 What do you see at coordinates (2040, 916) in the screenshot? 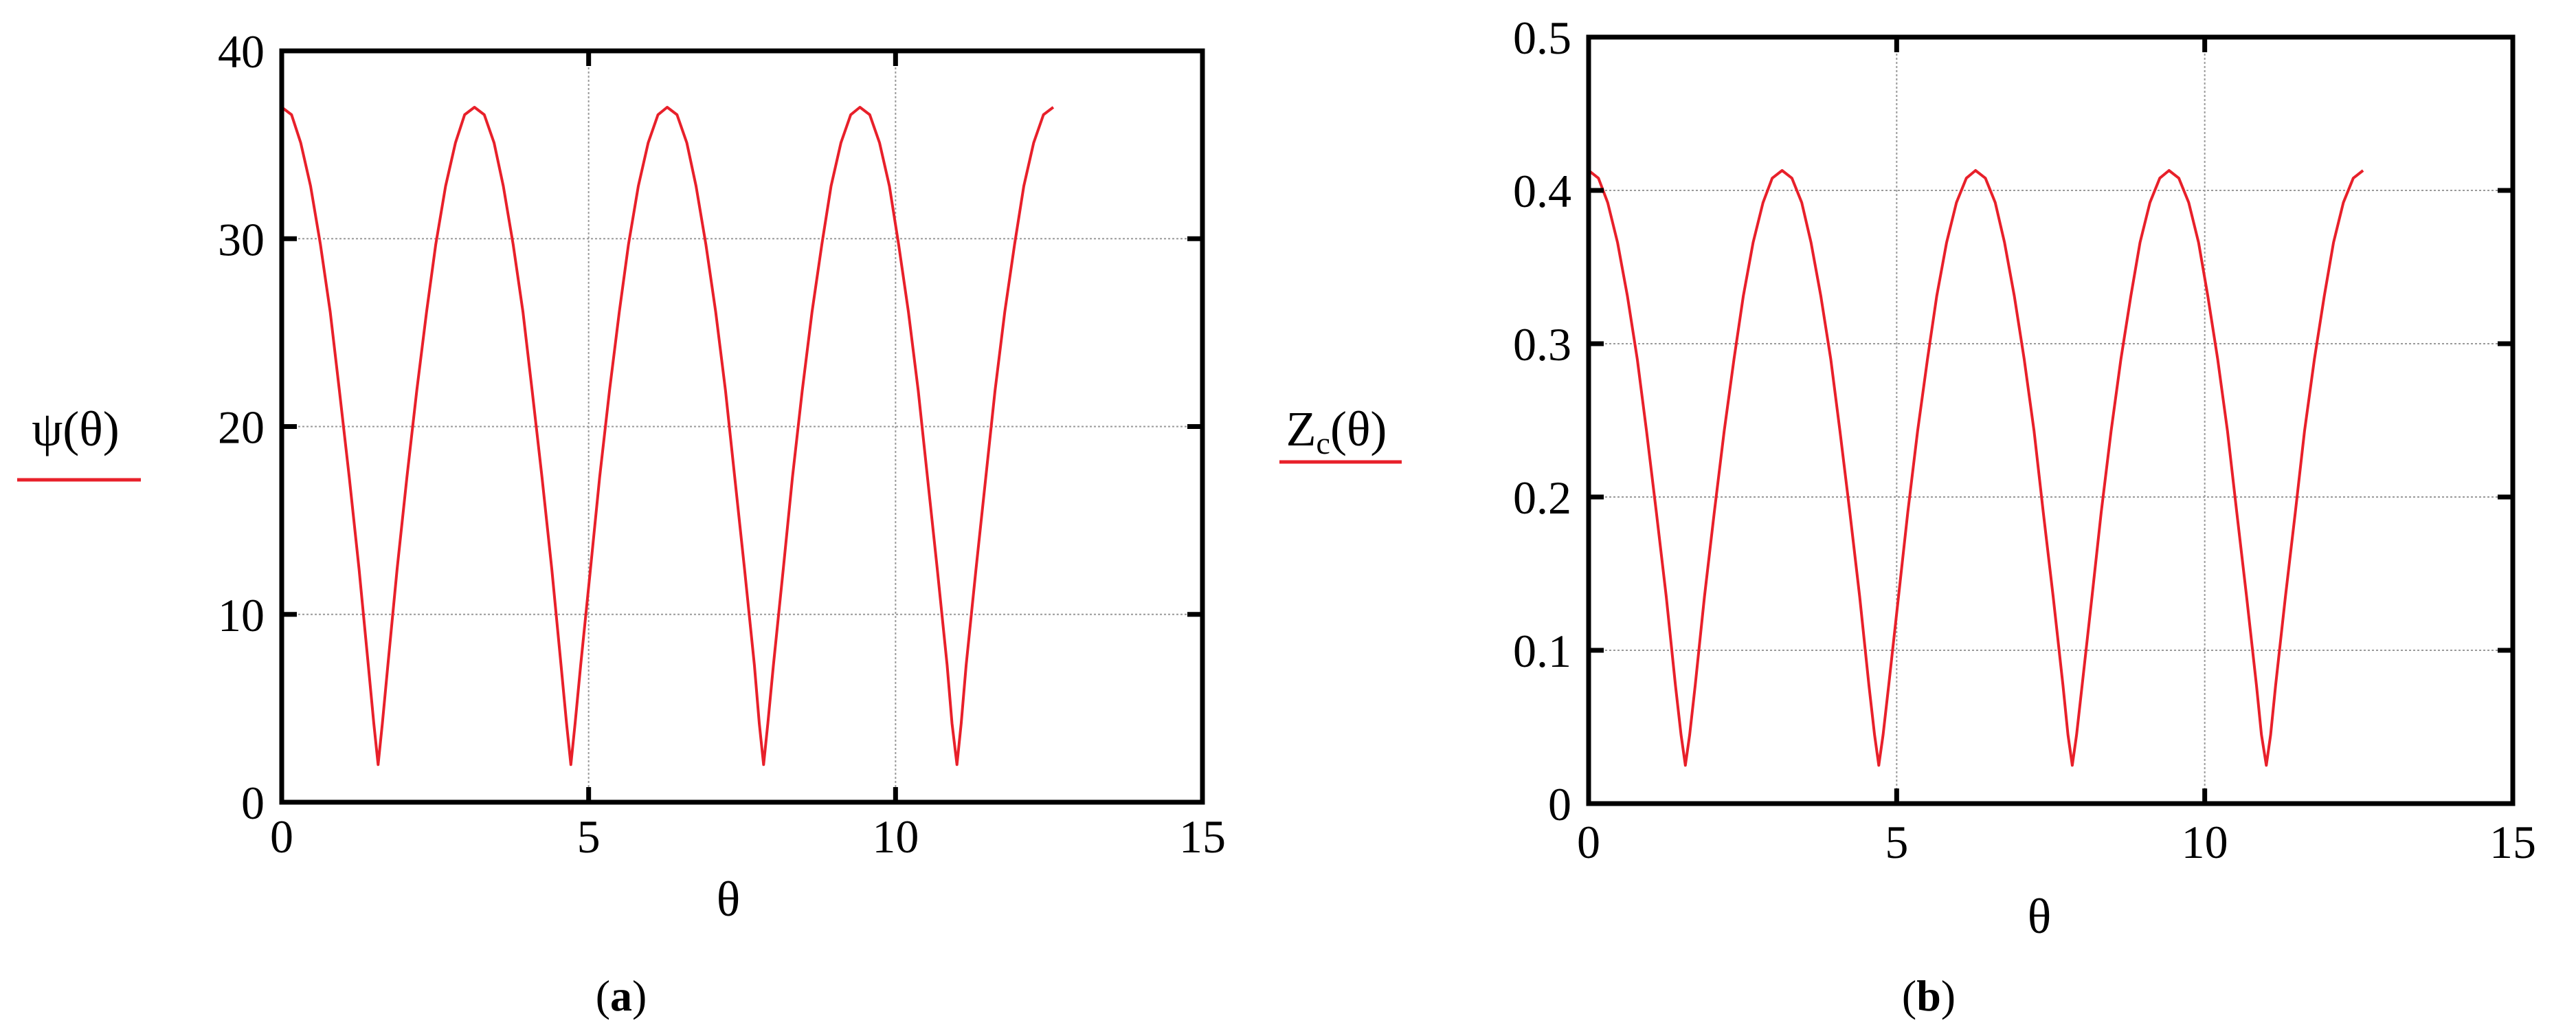
I see `panel-b-x-axis-label: θ` at bounding box center [2040, 916].